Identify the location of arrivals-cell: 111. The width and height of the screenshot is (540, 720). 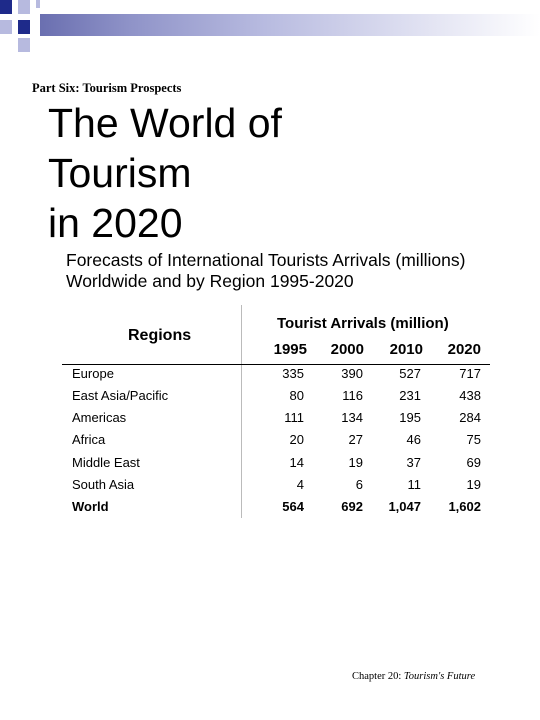
(294, 417).